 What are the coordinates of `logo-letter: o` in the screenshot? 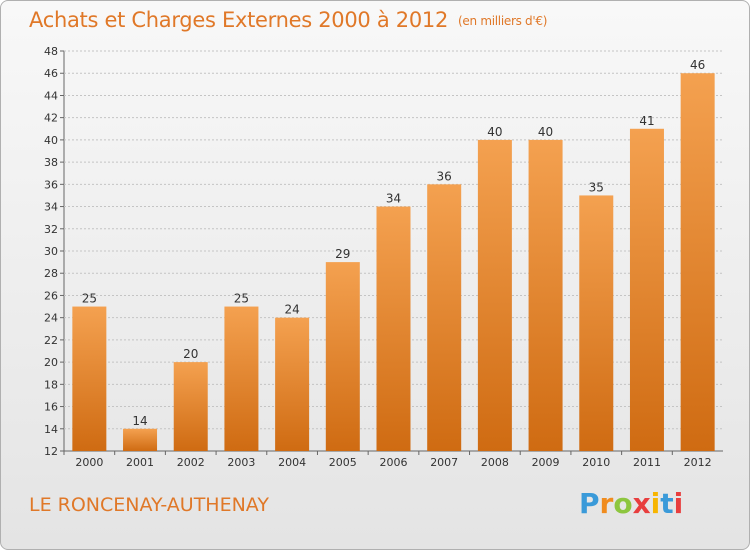 It's located at (623, 503).